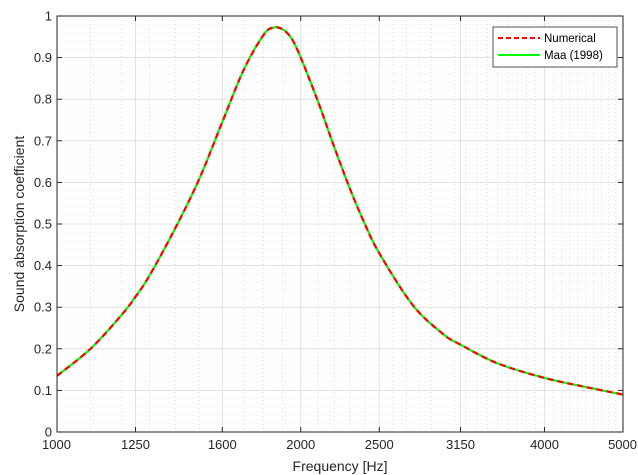 This screenshot has height=475, width=638. Describe the element at coordinates (300, 444) in the screenshot. I see `x-tick-label: 2000` at that location.